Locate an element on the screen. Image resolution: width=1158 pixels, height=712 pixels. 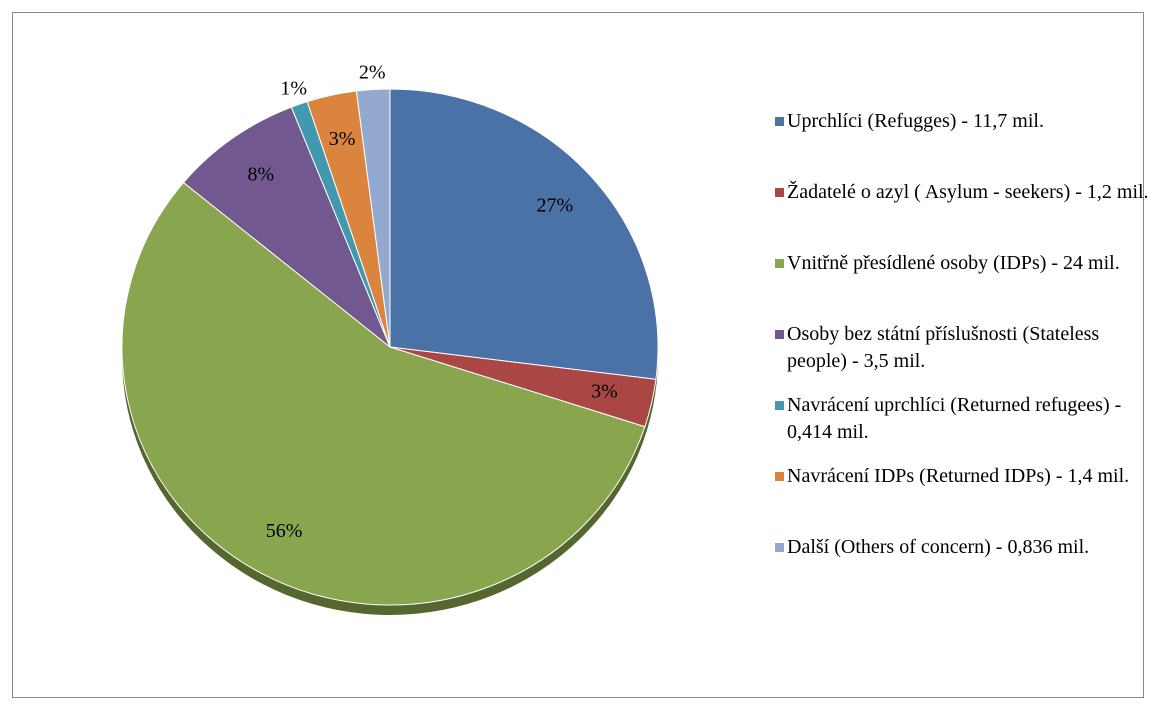
data-label: 8% is located at coordinates (260, 174).